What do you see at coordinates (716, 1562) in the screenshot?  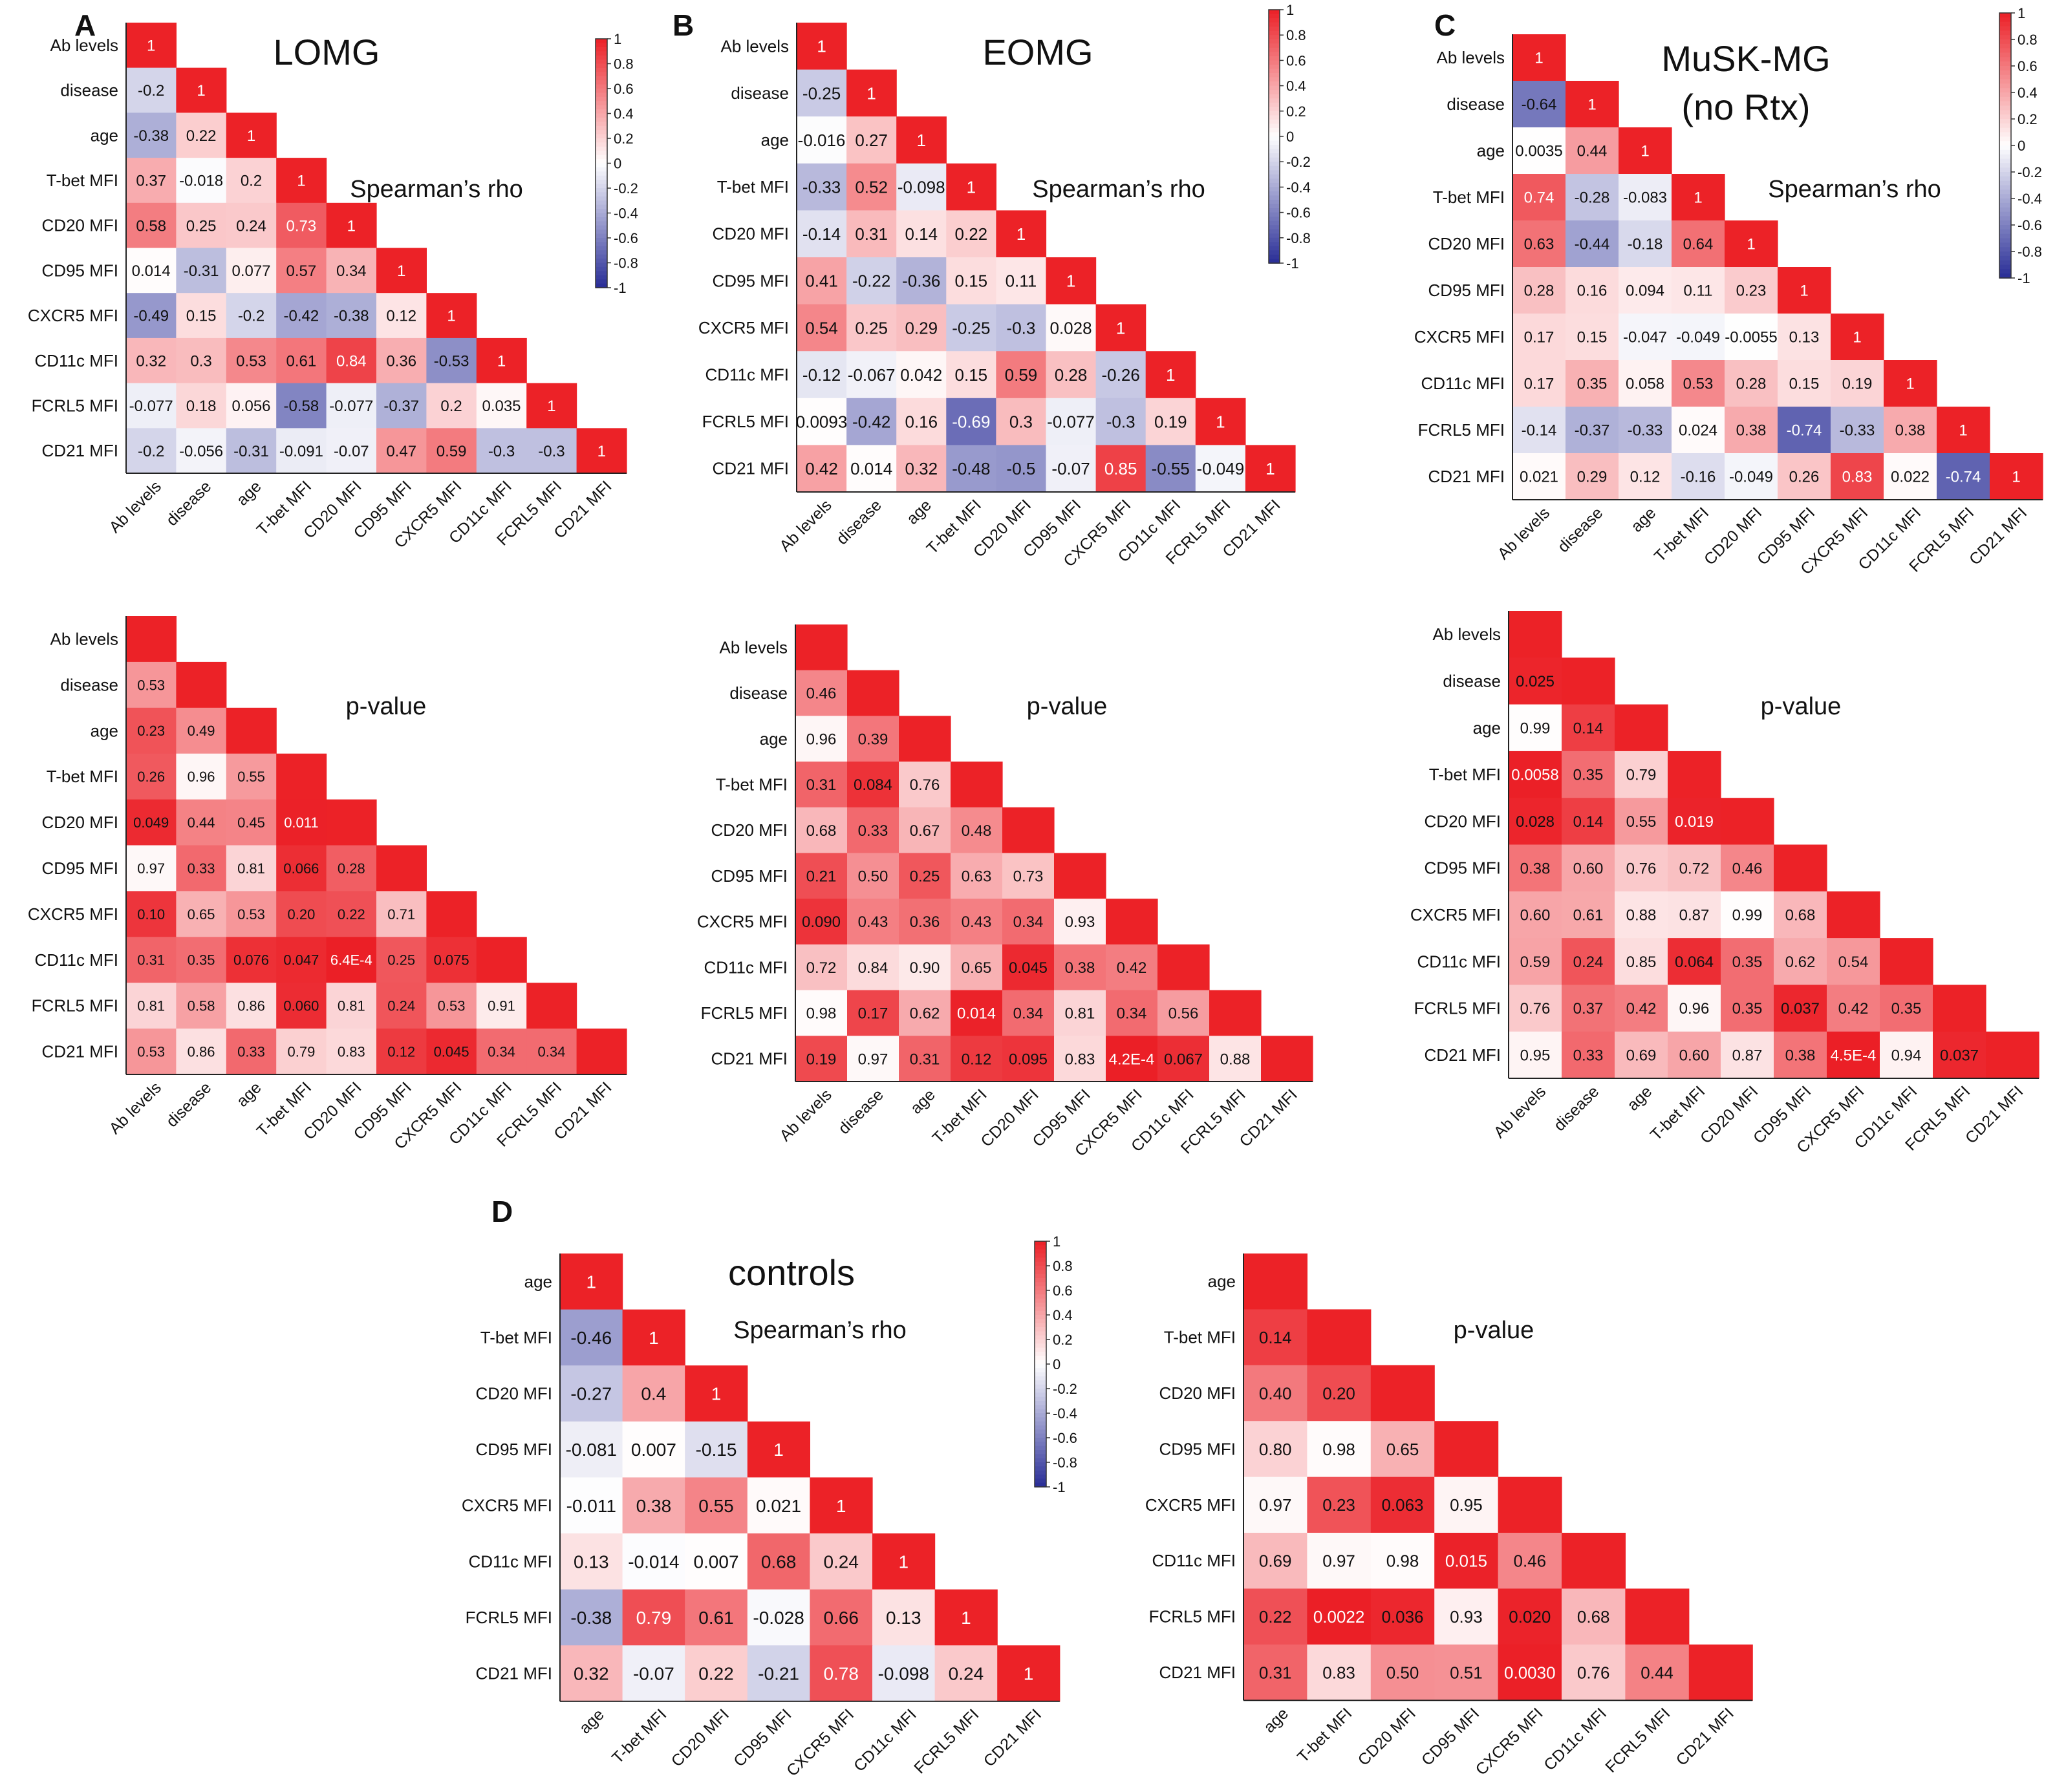 I see `cell-label: 0.007` at bounding box center [716, 1562].